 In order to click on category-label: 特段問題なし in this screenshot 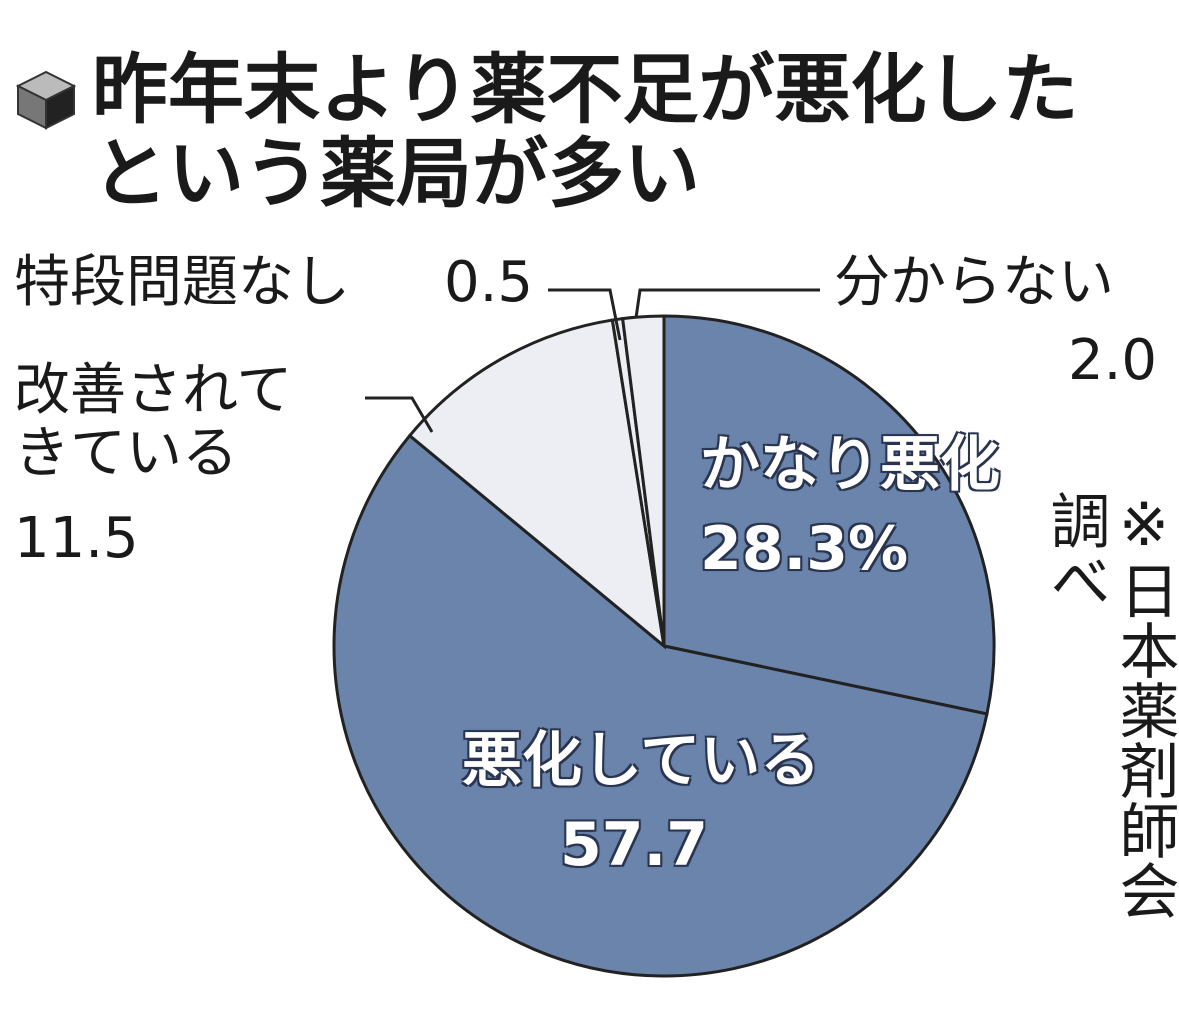, I will do `click(182, 282)`.